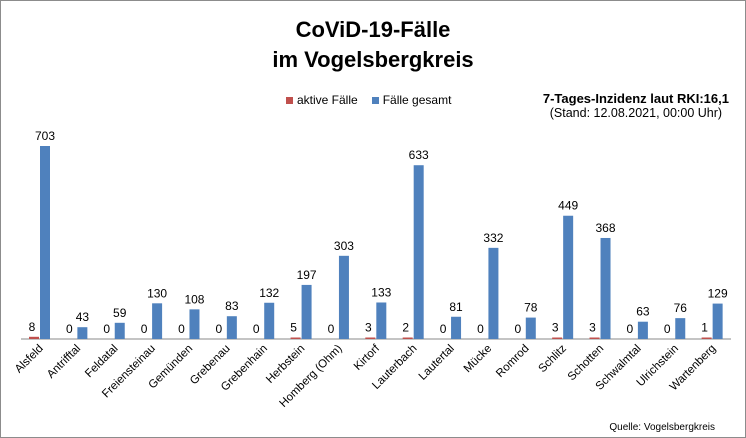 The image size is (746, 438). Describe the element at coordinates (327, 100) in the screenshot. I see `legend-label: aktive Fälle` at that location.